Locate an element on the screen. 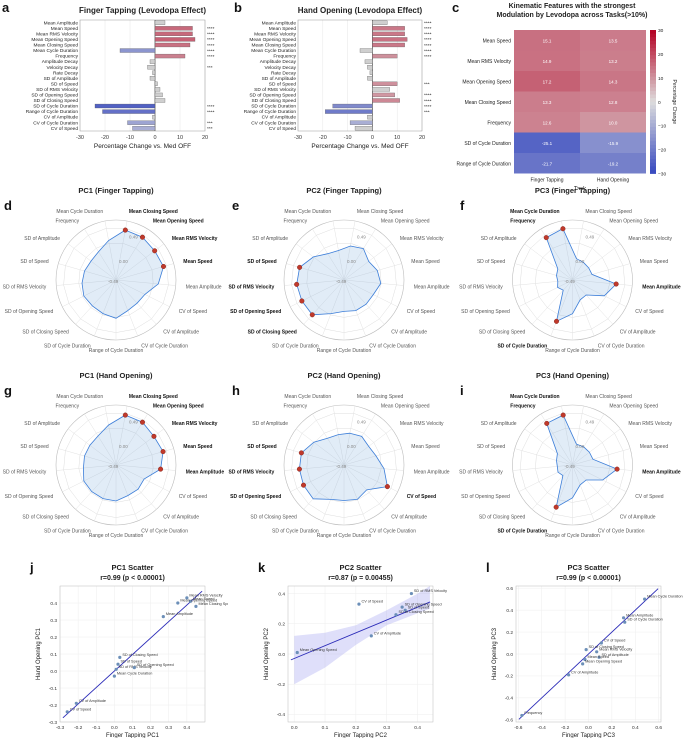  radar-axis-label: CV of Amplitude is located at coordinates (638, 333).